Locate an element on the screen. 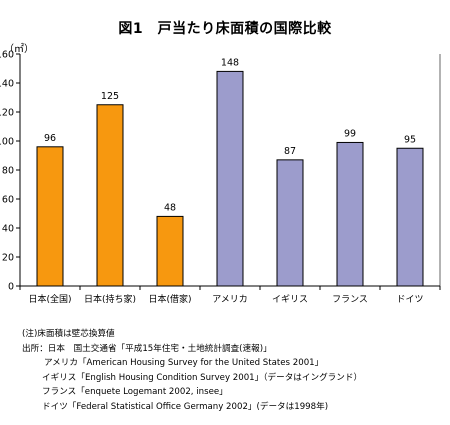 The width and height of the screenshot is (450, 425). y-tick-label: 80 is located at coordinates (8, 171).